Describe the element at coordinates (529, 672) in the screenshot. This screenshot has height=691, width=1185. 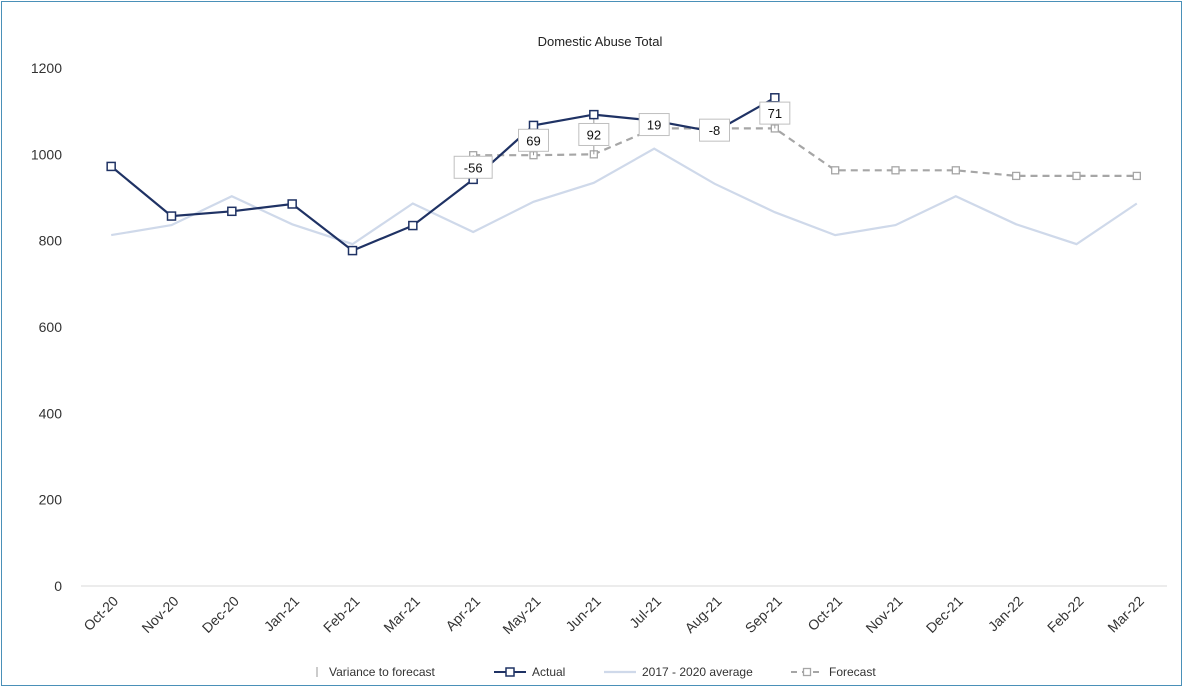
I see `legend-item: Actual` at that location.